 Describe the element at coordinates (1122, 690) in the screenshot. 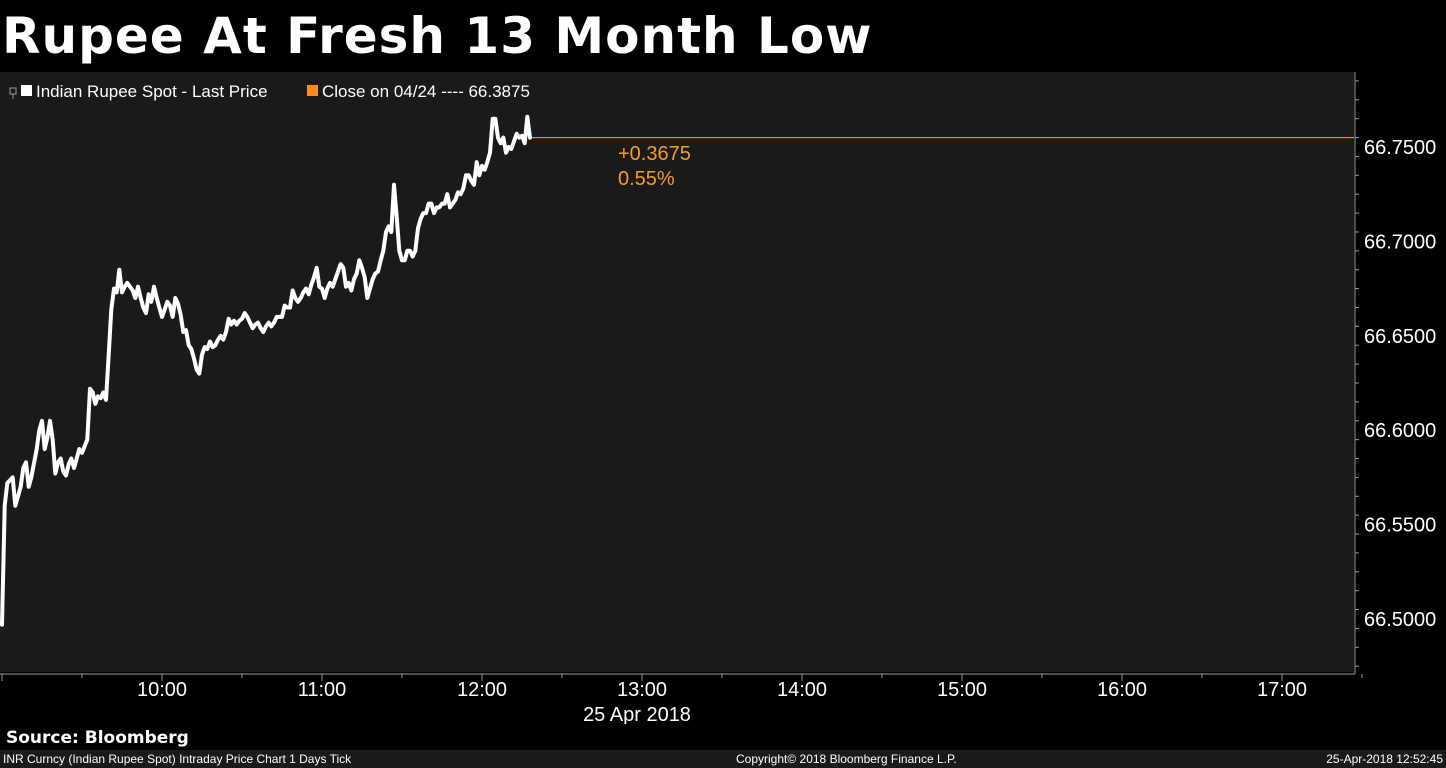

I see `x-tick-label: 16:00` at that location.